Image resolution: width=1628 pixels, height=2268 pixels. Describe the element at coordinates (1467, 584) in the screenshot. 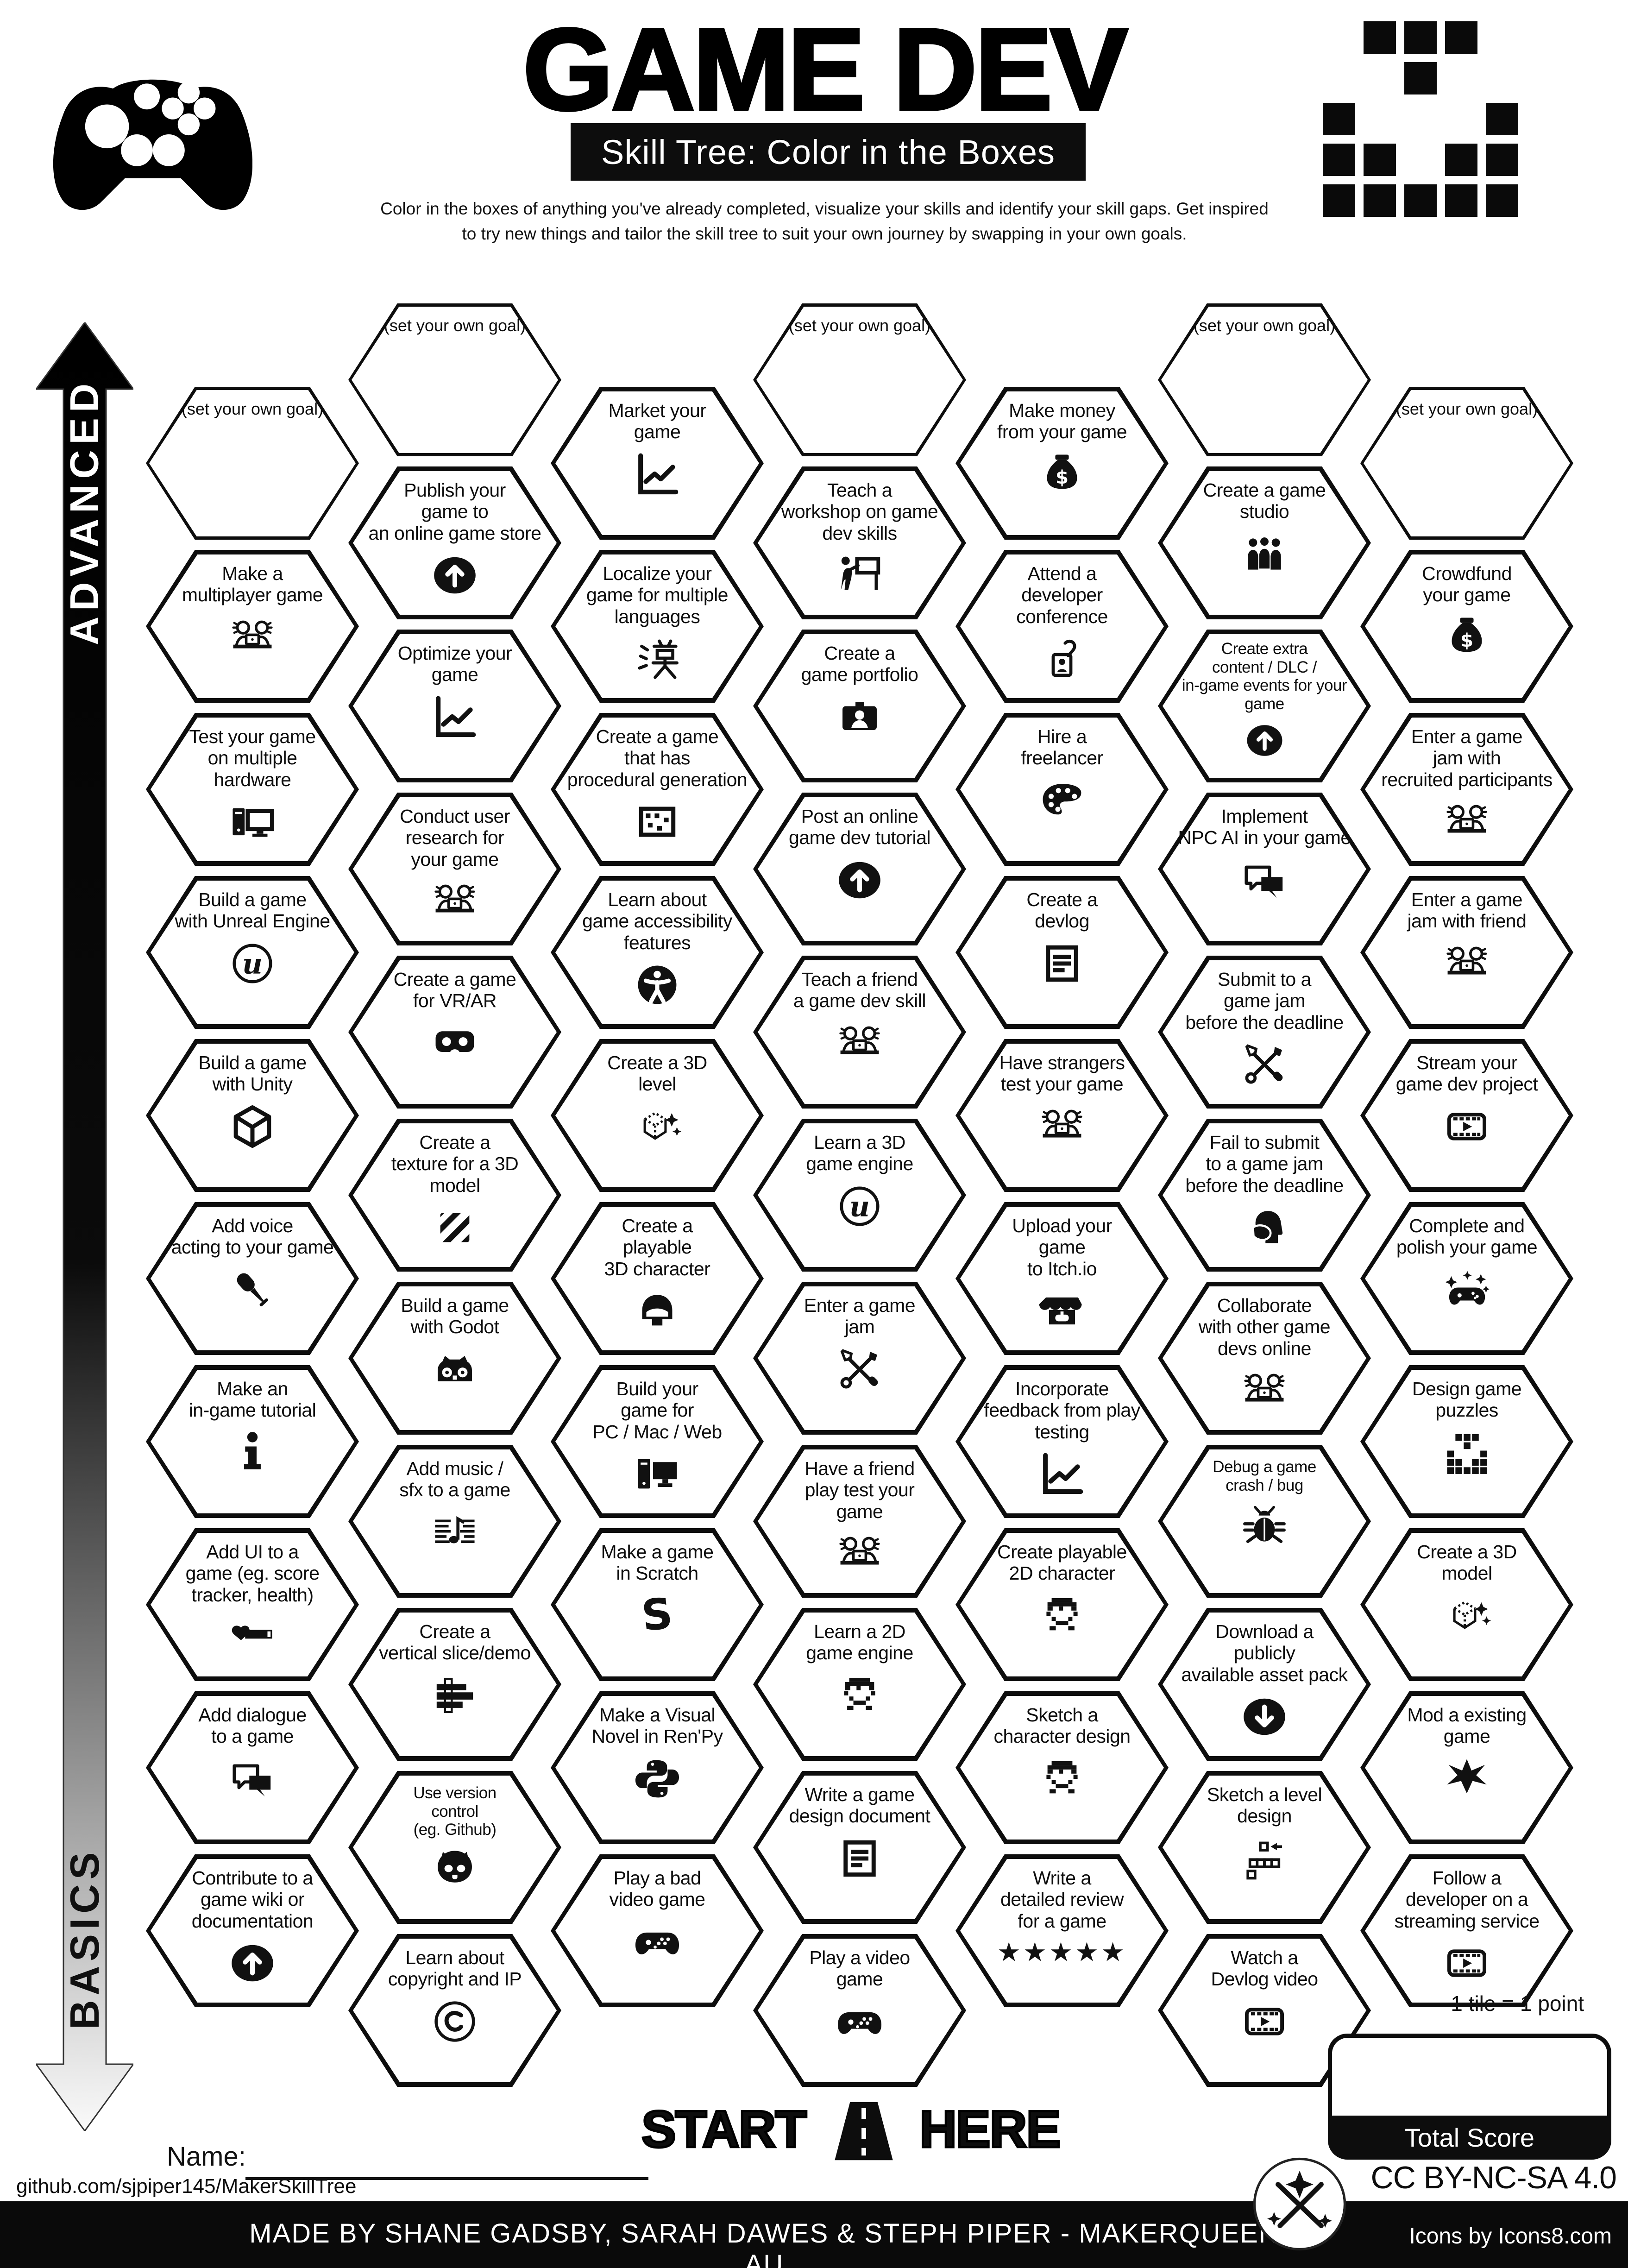

I see `hex-label: Crowdfund your game` at that location.